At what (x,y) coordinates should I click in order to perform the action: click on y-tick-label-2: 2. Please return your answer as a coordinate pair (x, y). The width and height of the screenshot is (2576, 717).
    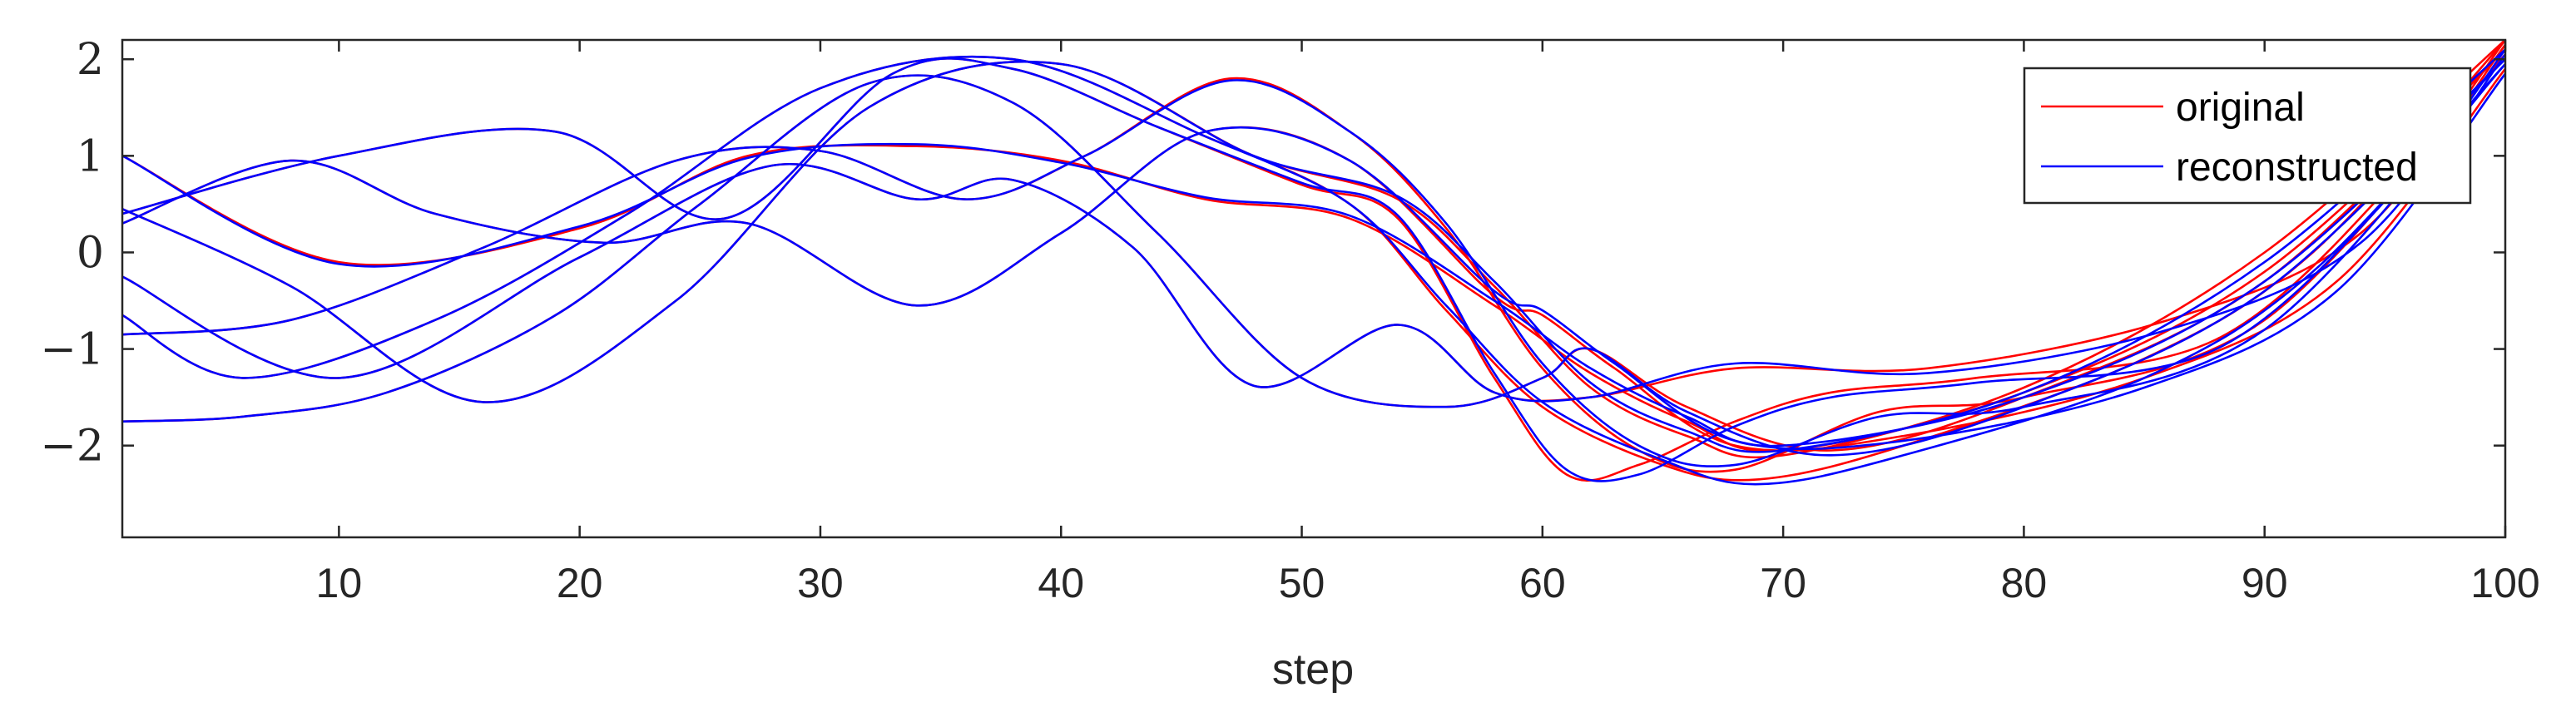
    Looking at the image, I should click on (90, 60).